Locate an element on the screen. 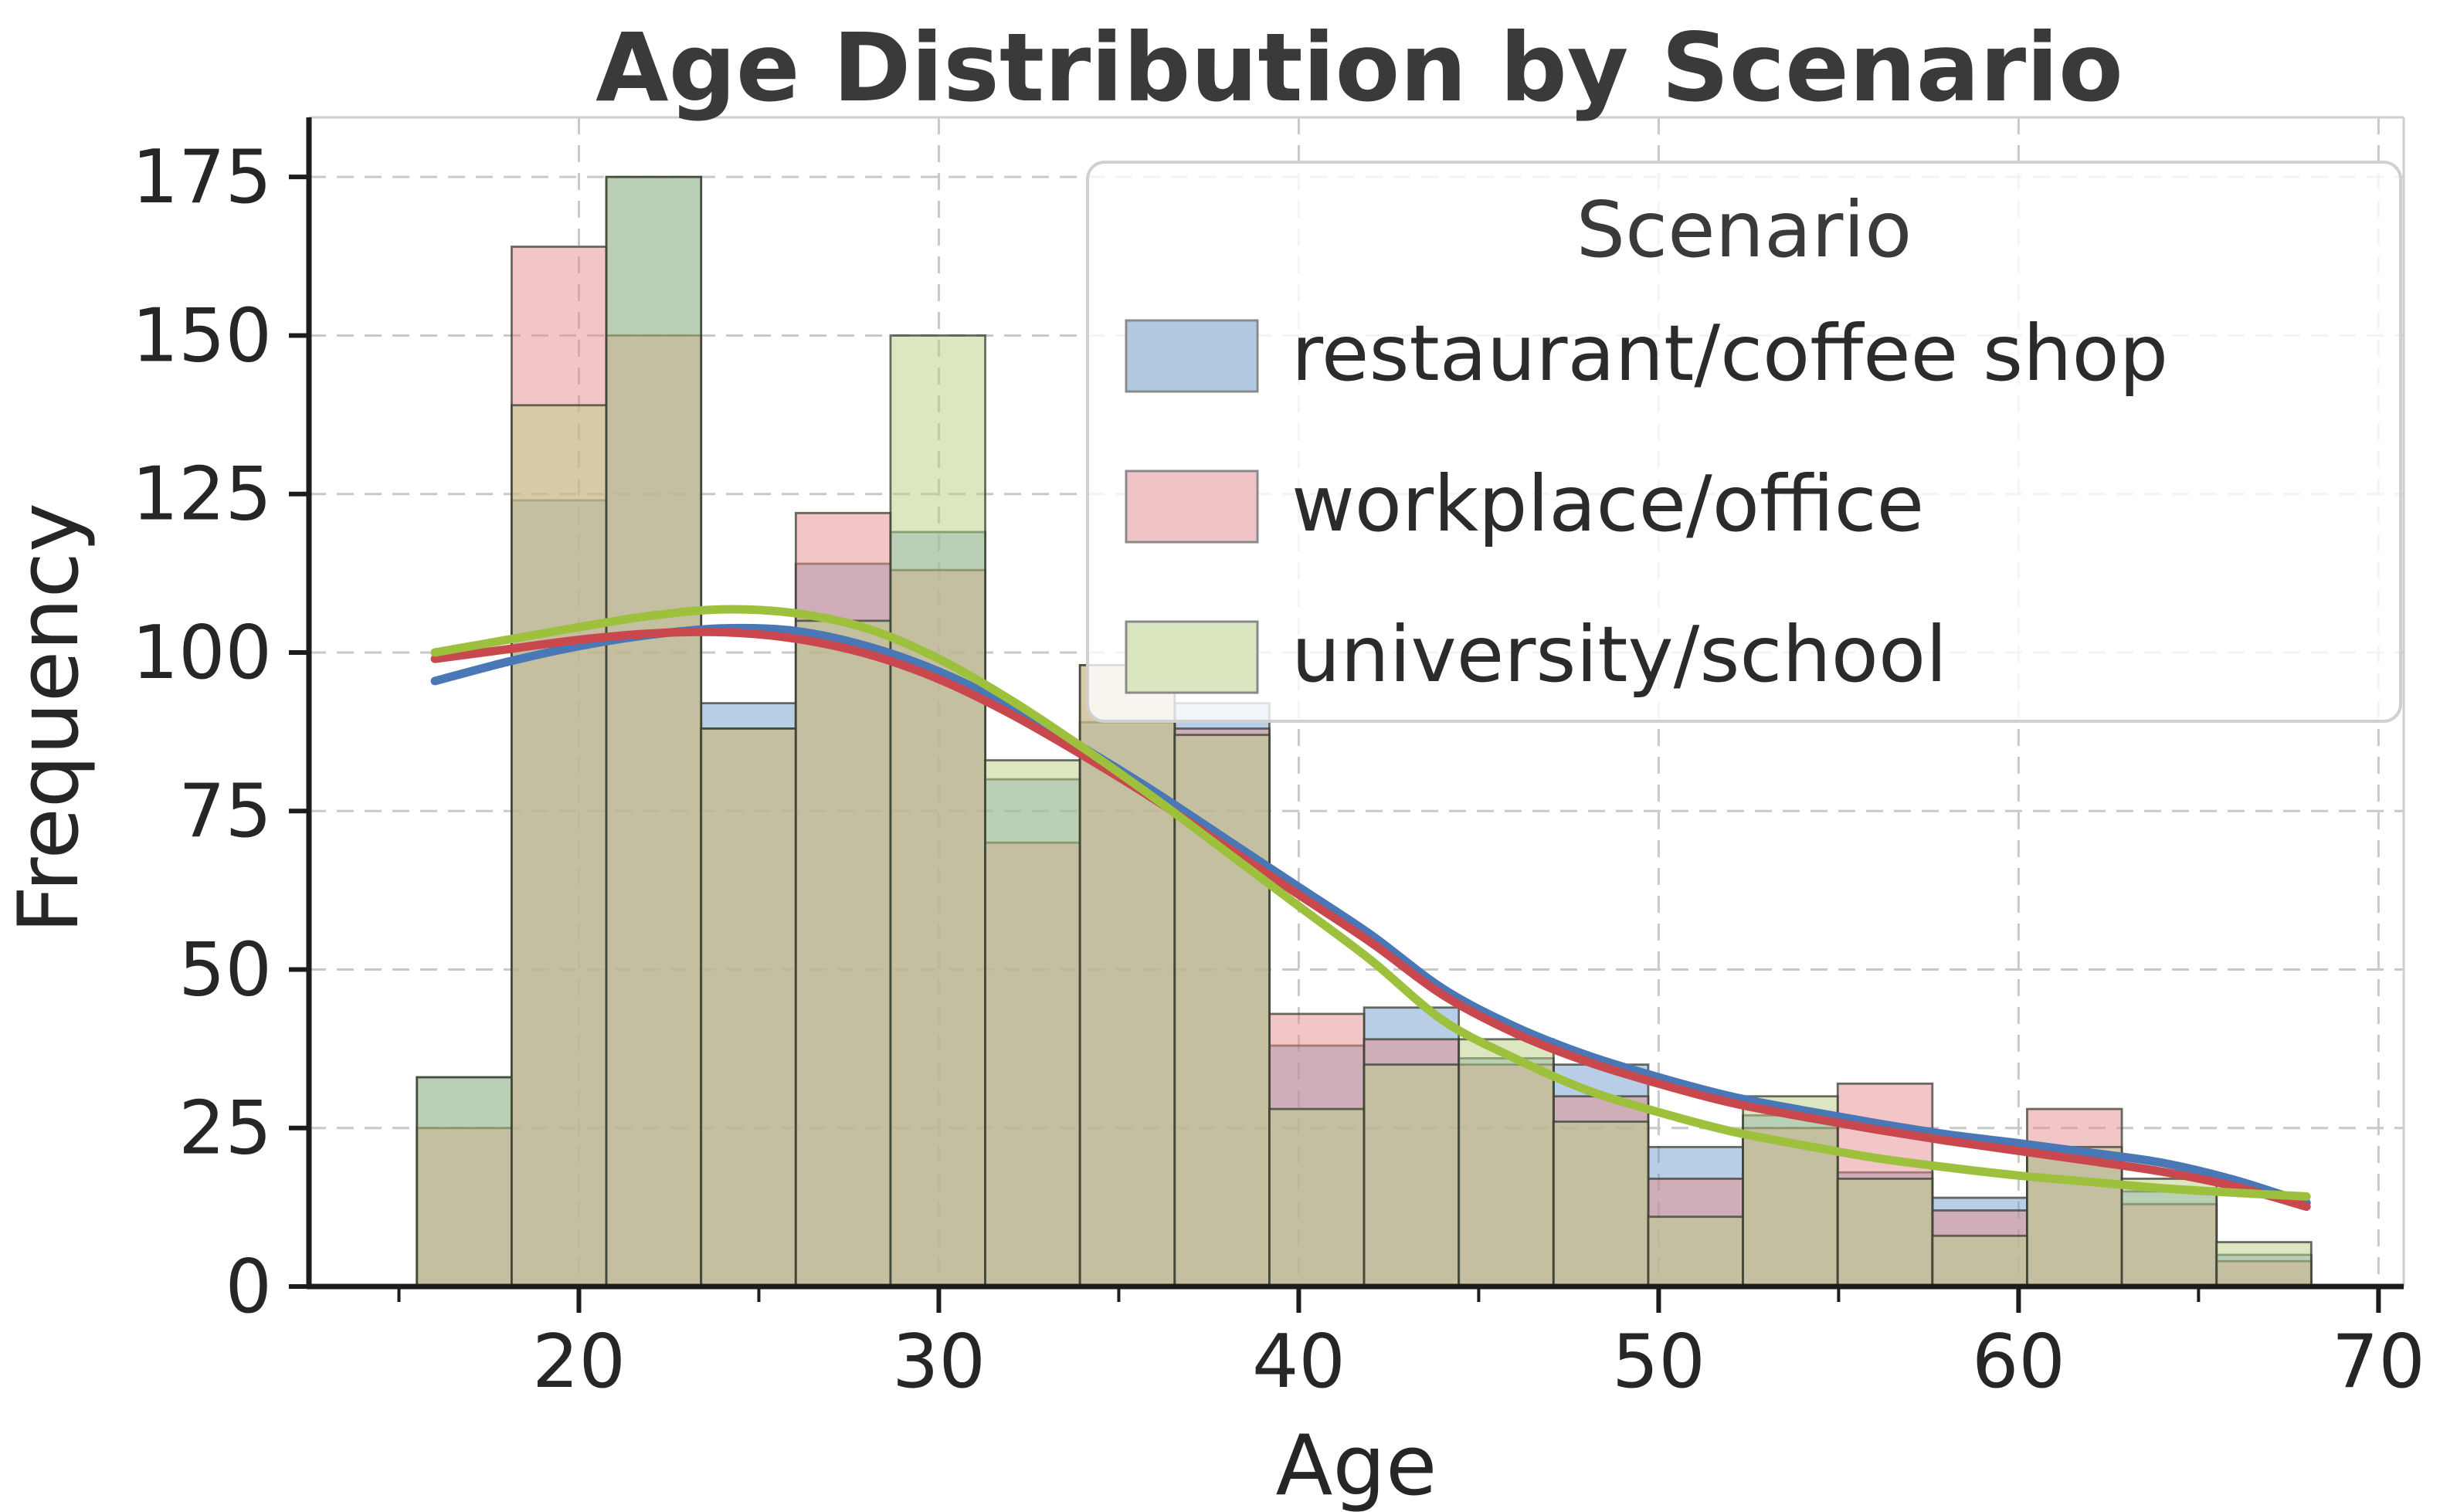 Image resolution: width=2440 pixels, height=1512 pixels. chart-title: Age Distribution by Scenario is located at coordinates (1359, 68).